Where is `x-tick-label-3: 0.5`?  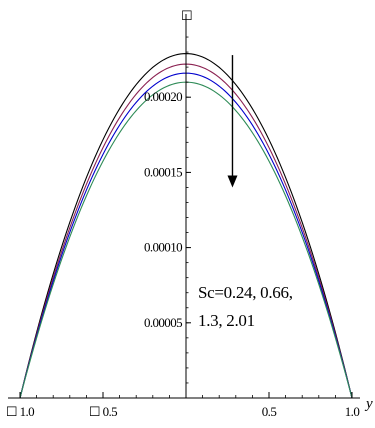 x-tick-label-3: 0.5 is located at coordinates (269, 411).